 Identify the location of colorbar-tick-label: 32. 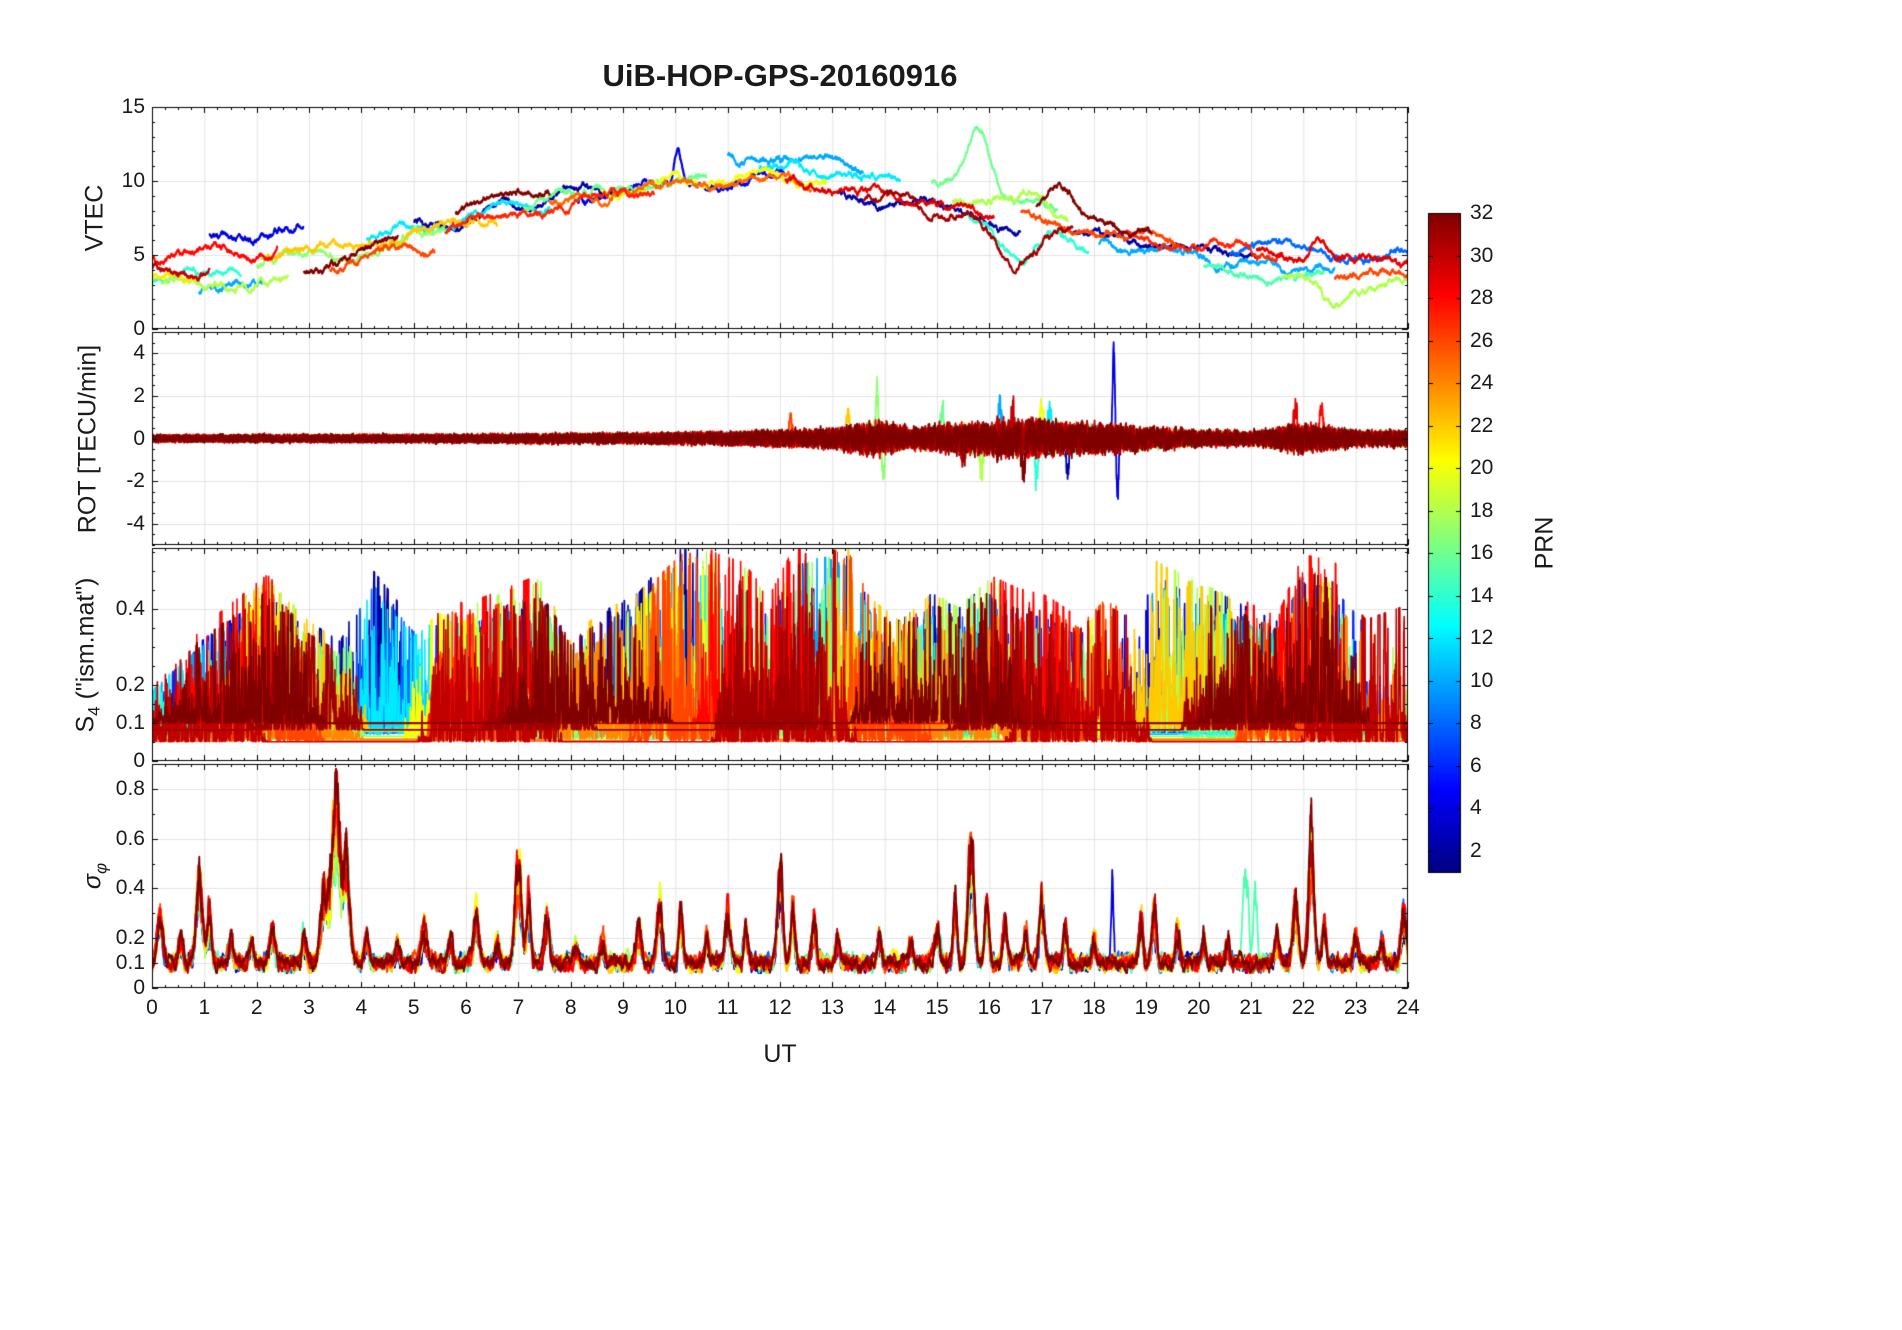
(1482, 212).